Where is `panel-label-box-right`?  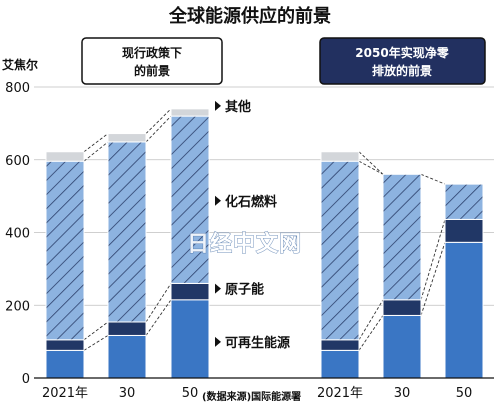
panel-label-box-right is located at coordinates (402, 61).